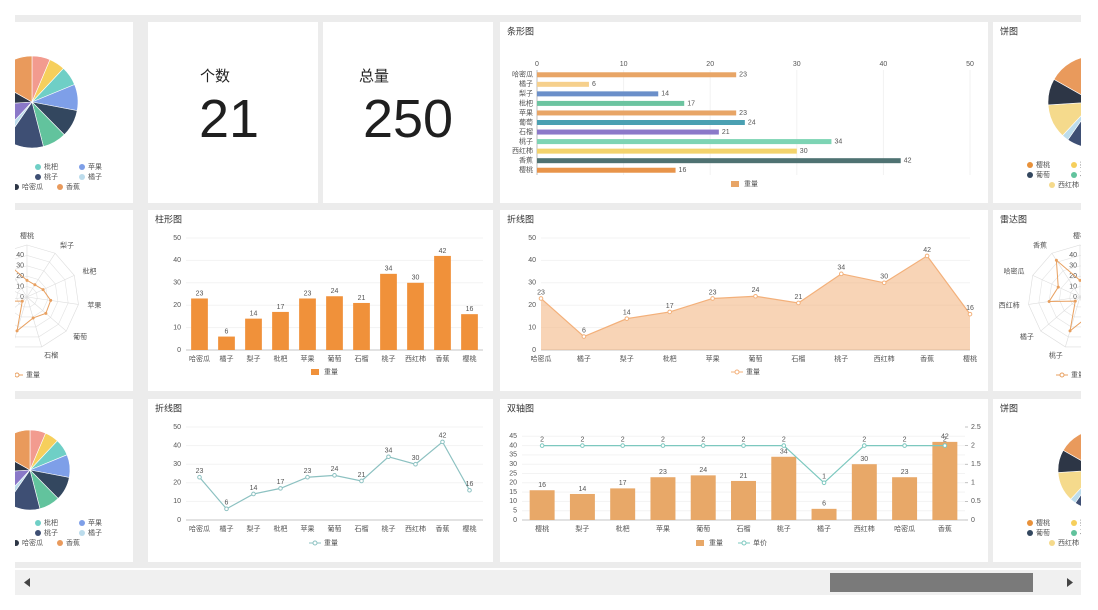 Image resolution: width=1098 pixels, height=610 pixels. I want to click on y-tick-label: 0, so click(179, 520).